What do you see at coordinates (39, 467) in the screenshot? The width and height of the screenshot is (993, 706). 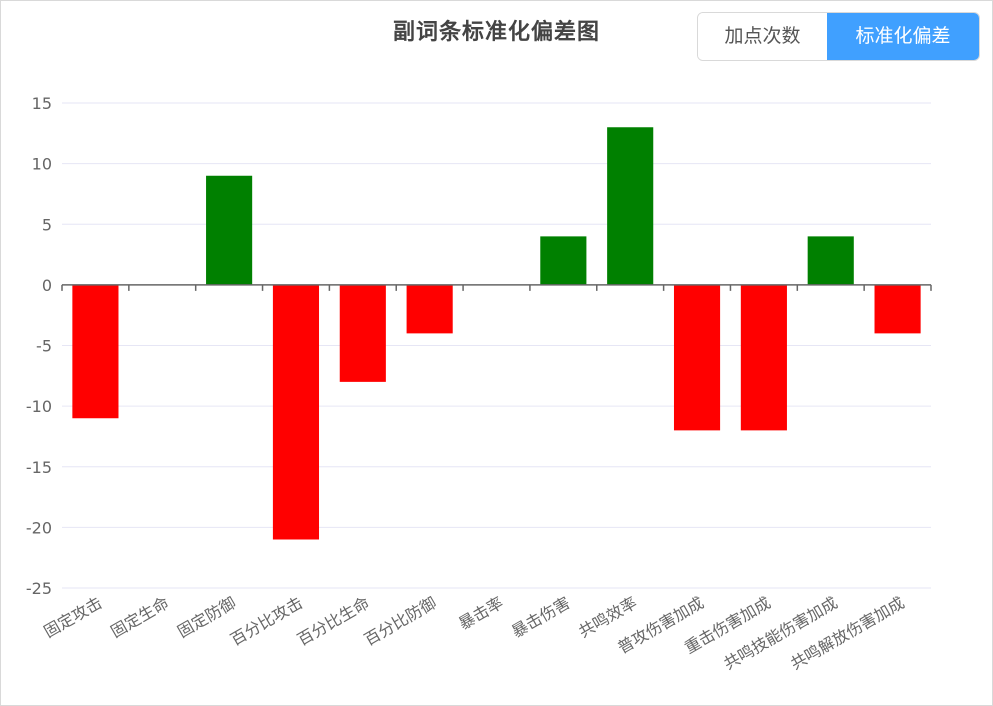 I see `y-tick-label: -15` at bounding box center [39, 467].